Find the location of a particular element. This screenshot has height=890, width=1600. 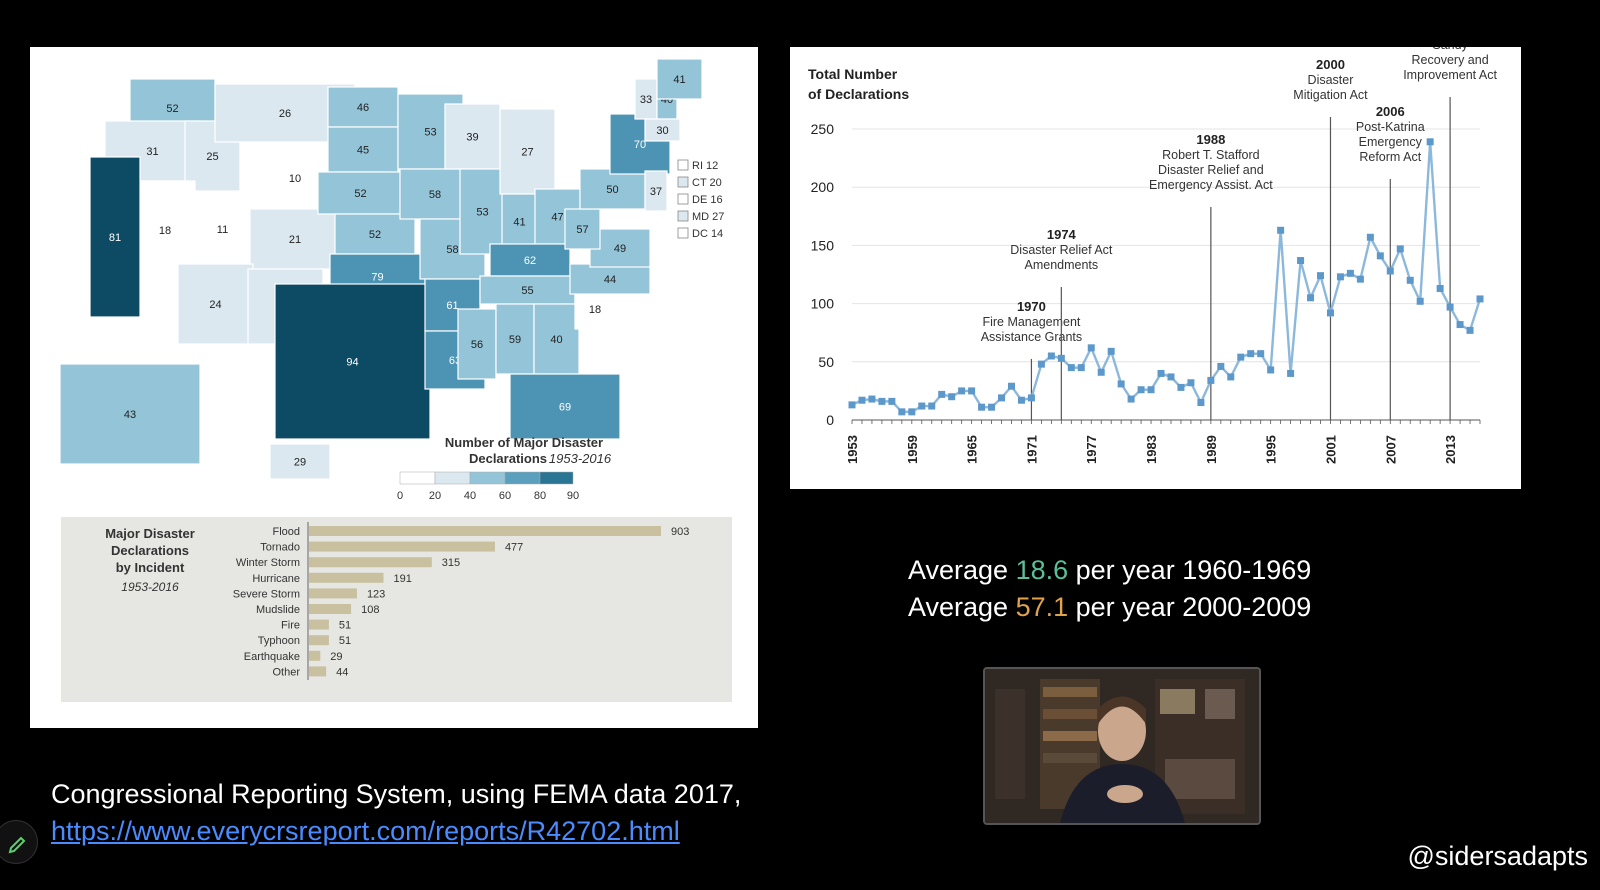

state-me is located at coordinates (679, 79).